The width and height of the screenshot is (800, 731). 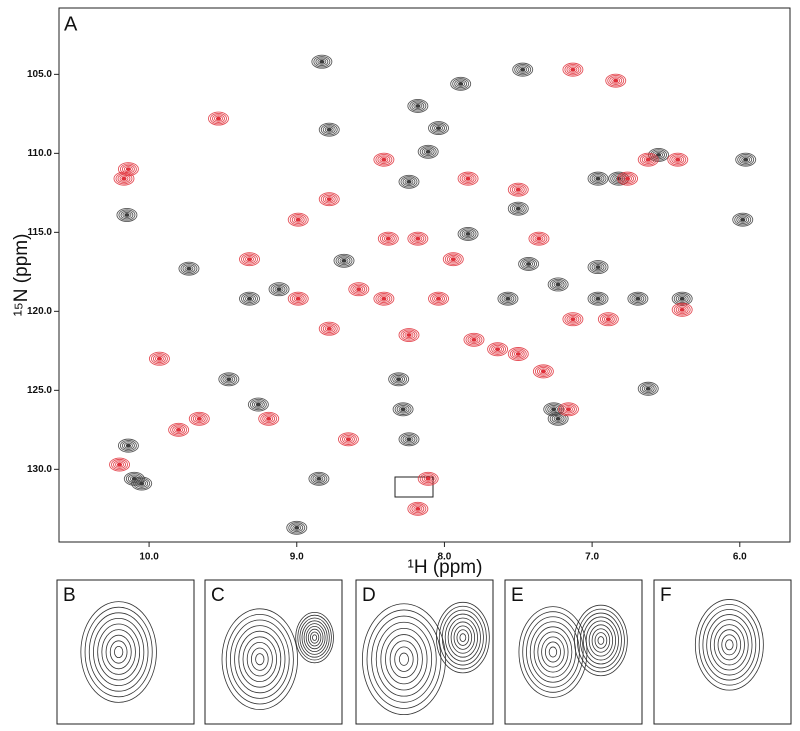 I want to click on panel-label: B, so click(x=69, y=595).